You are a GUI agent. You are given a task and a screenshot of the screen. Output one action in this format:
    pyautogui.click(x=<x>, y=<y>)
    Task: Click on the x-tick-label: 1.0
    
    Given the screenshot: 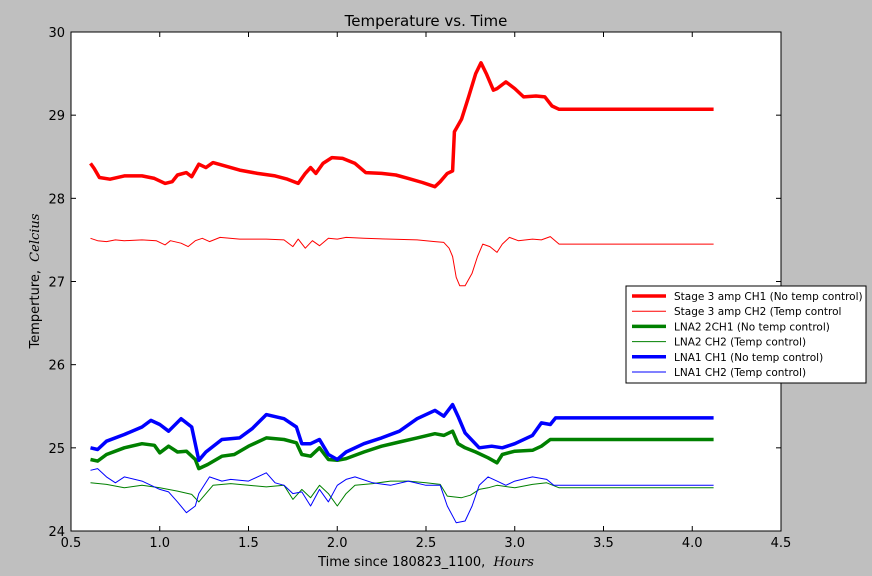 What is the action you would take?
    pyautogui.click(x=159, y=543)
    